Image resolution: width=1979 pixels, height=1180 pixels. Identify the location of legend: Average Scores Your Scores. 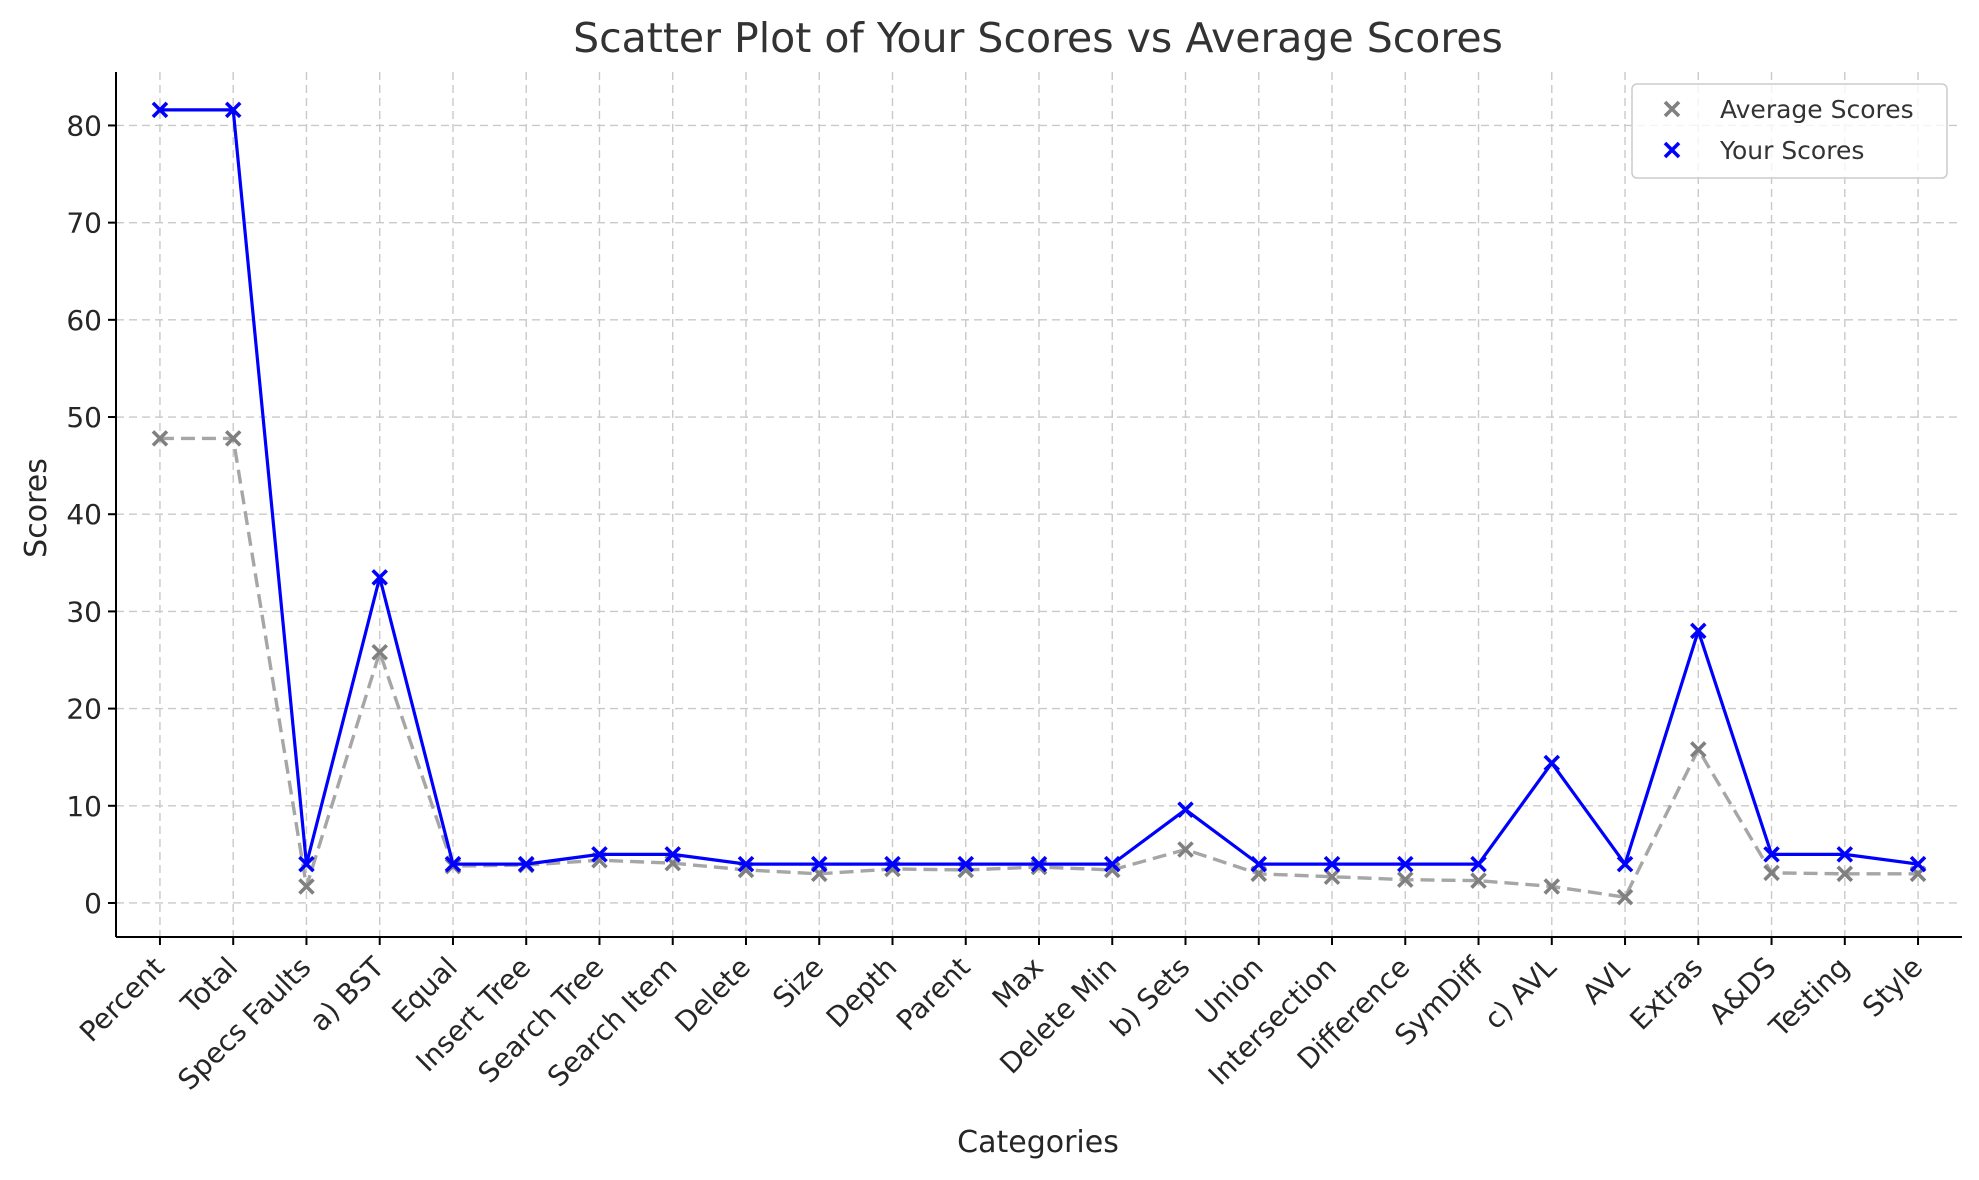
(1789, 131).